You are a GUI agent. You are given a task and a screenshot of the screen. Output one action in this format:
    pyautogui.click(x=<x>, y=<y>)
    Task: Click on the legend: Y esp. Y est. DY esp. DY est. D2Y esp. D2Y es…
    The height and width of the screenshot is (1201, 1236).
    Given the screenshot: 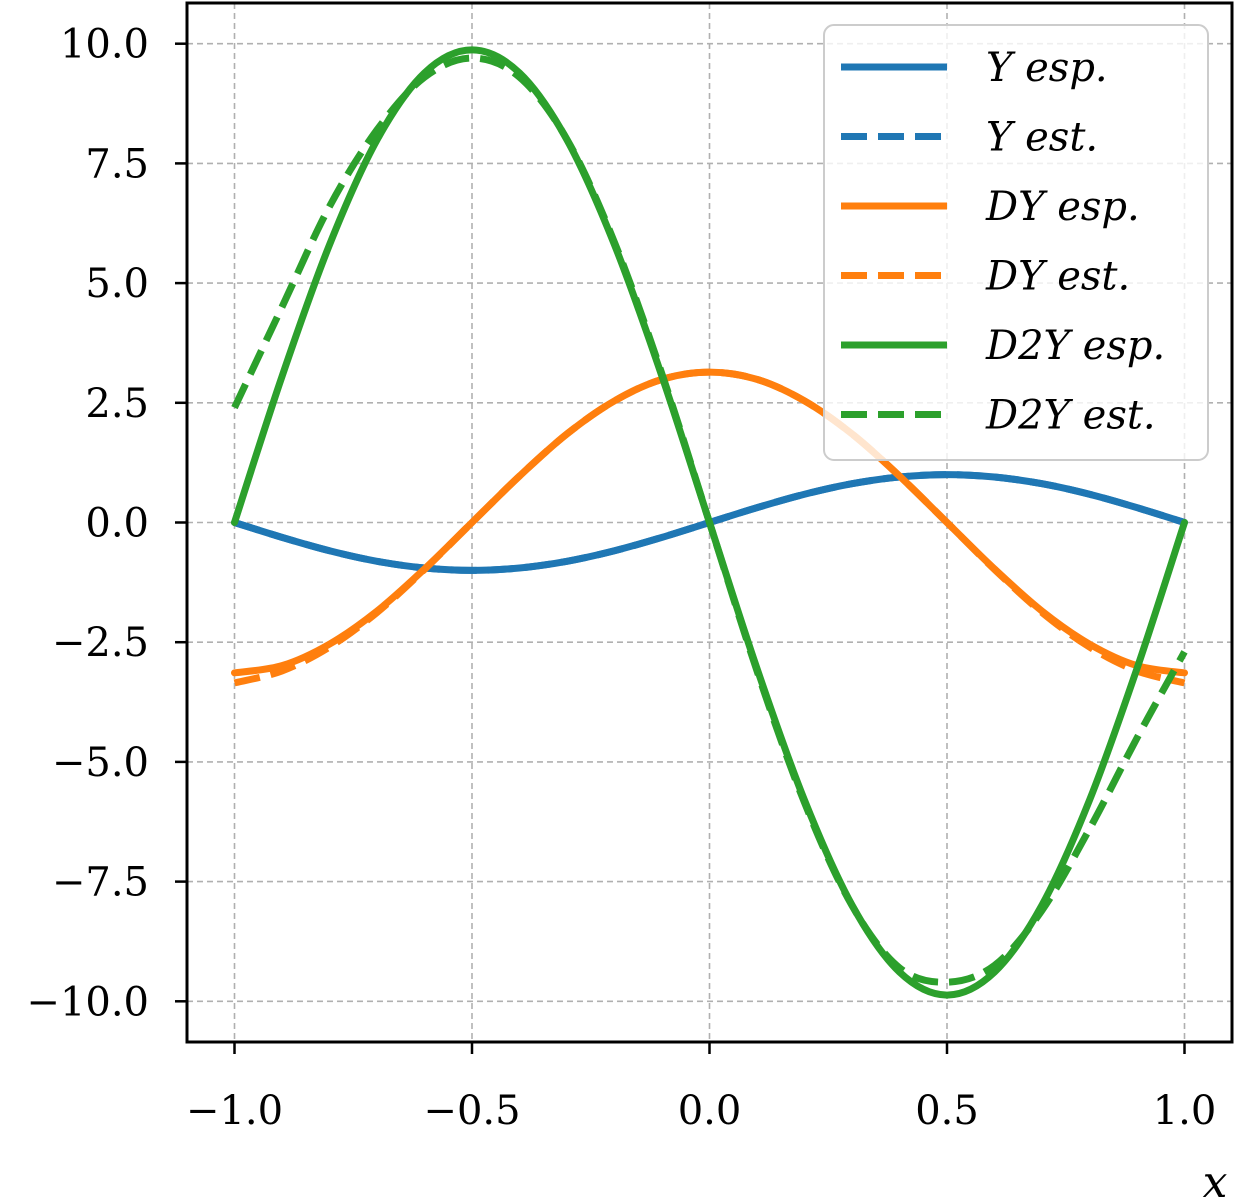 What is the action you would take?
    pyautogui.click(x=1016, y=242)
    